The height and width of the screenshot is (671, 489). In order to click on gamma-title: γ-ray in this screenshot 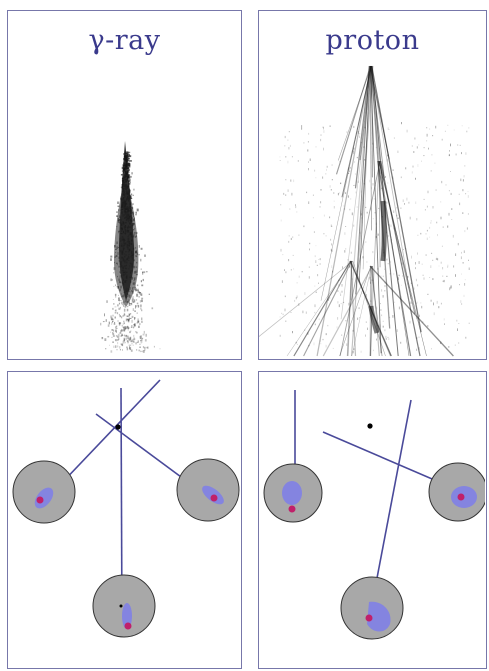, I will do `click(124, 40)`.